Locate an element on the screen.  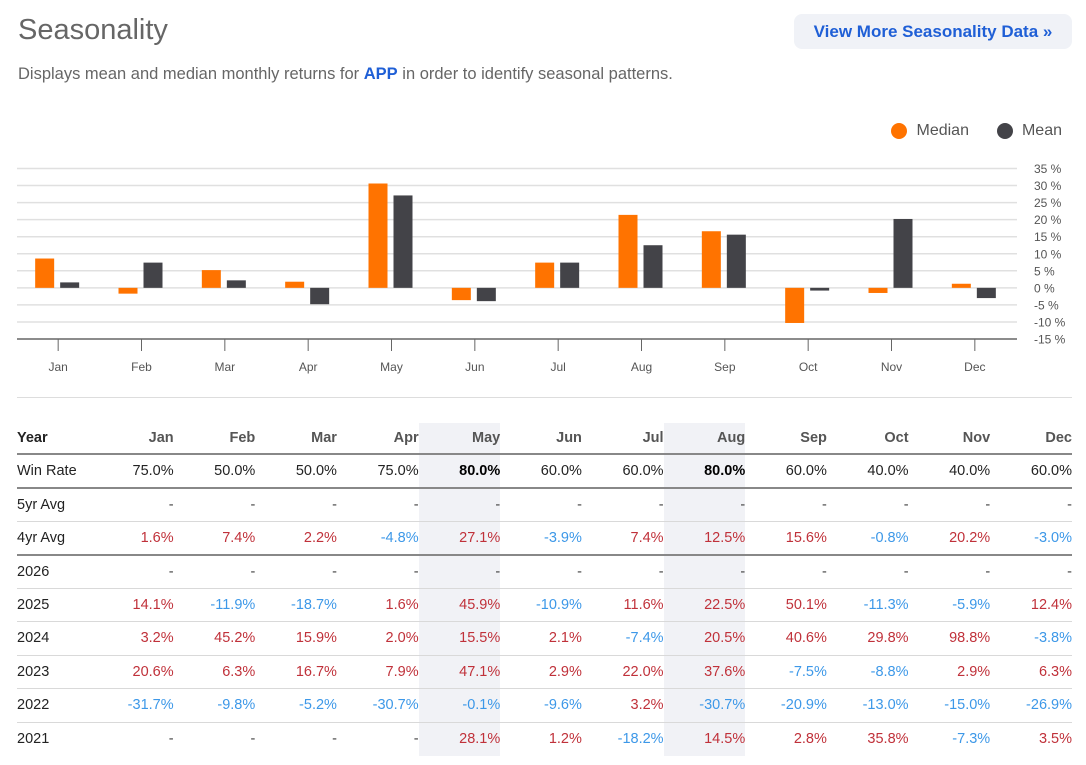
mean-bar-jun is located at coordinates (486, 294).